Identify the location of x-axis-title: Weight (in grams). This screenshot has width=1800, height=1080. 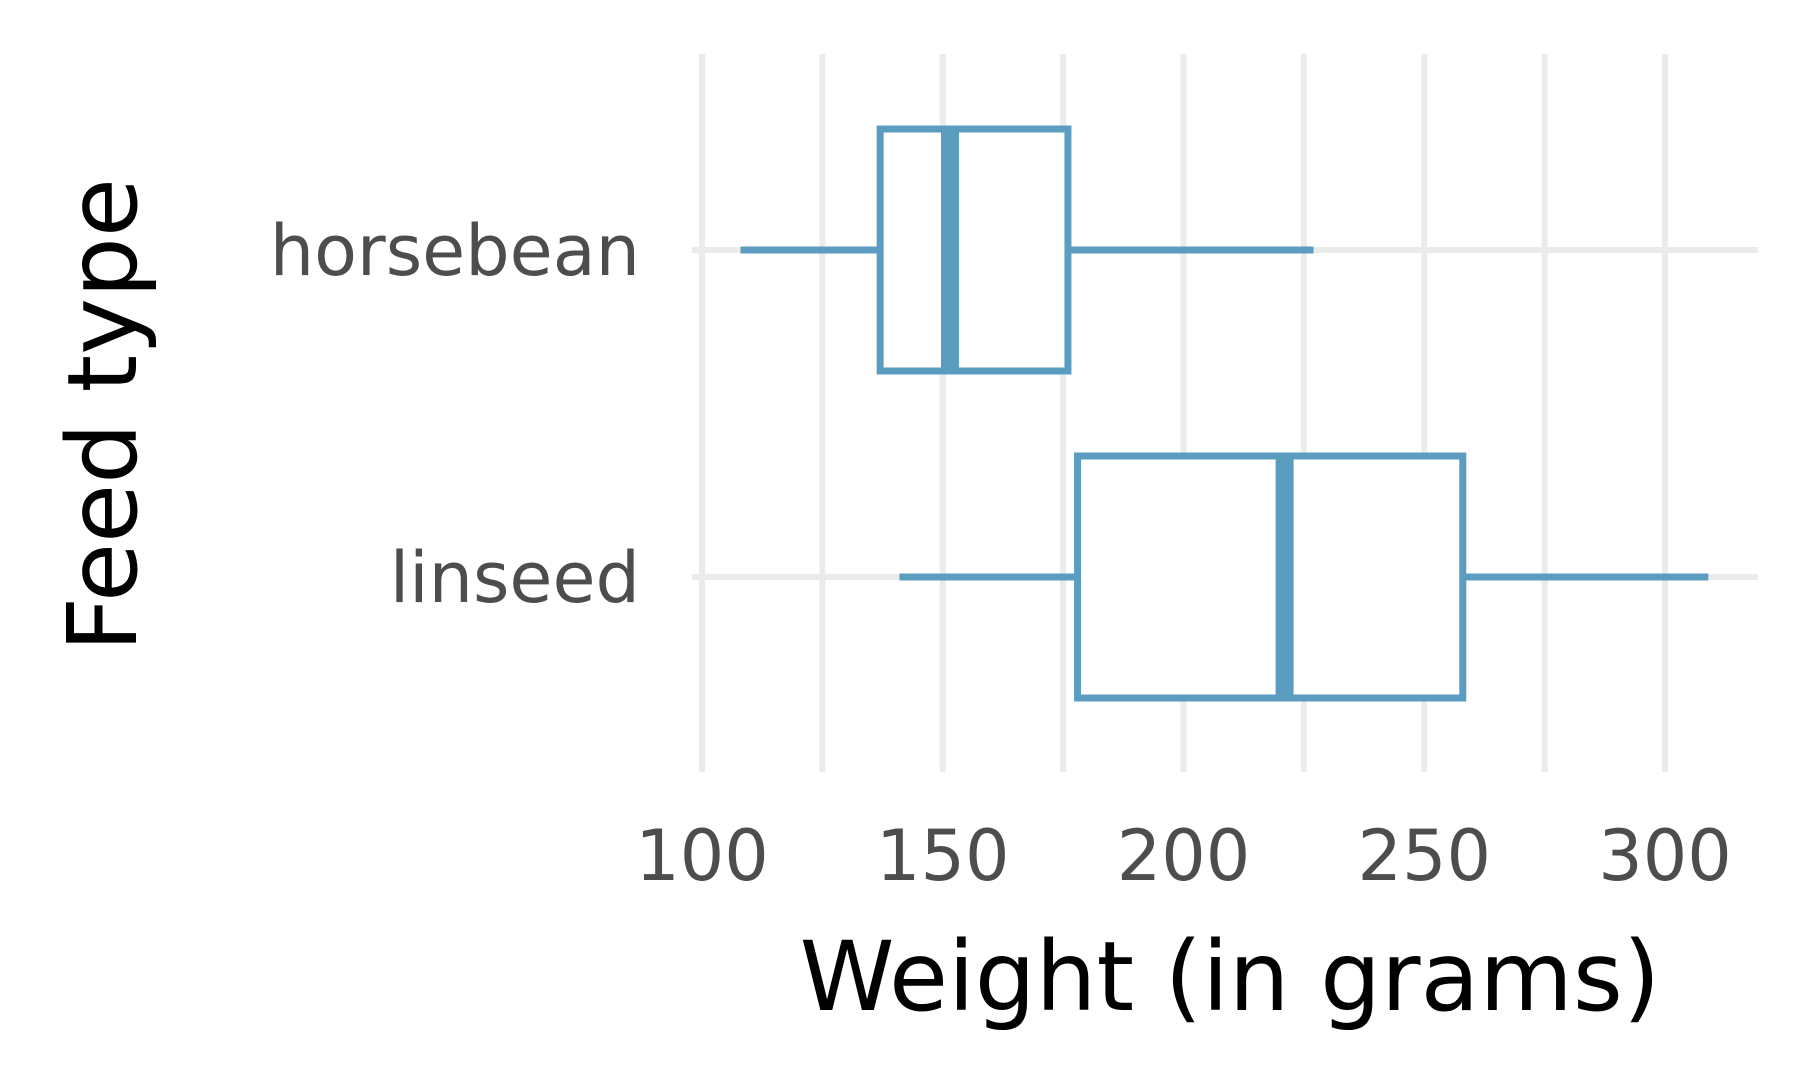
(1230, 977).